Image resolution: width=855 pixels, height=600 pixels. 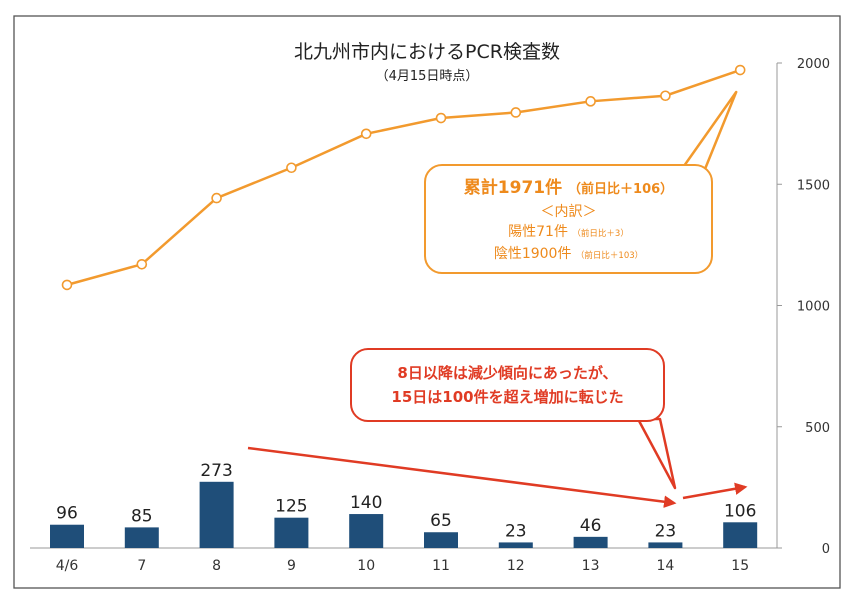 What do you see at coordinates (715, 491) in the screenshot?
I see `increase-trend-arrow` at bounding box center [715, 491].